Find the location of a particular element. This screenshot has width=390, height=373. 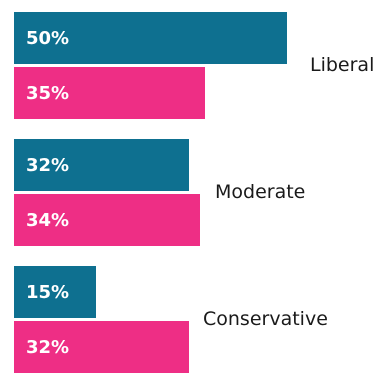

bar-value-label: 50% is located at coordinates (48, 38).